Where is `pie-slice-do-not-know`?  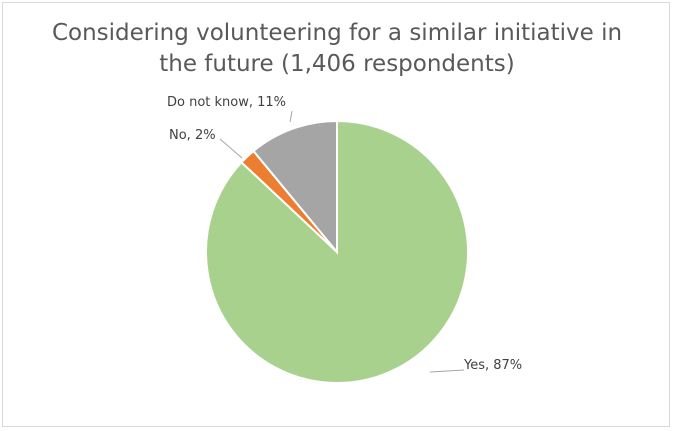
pie-slice-do-not-know is located at coordinates (295, 187).